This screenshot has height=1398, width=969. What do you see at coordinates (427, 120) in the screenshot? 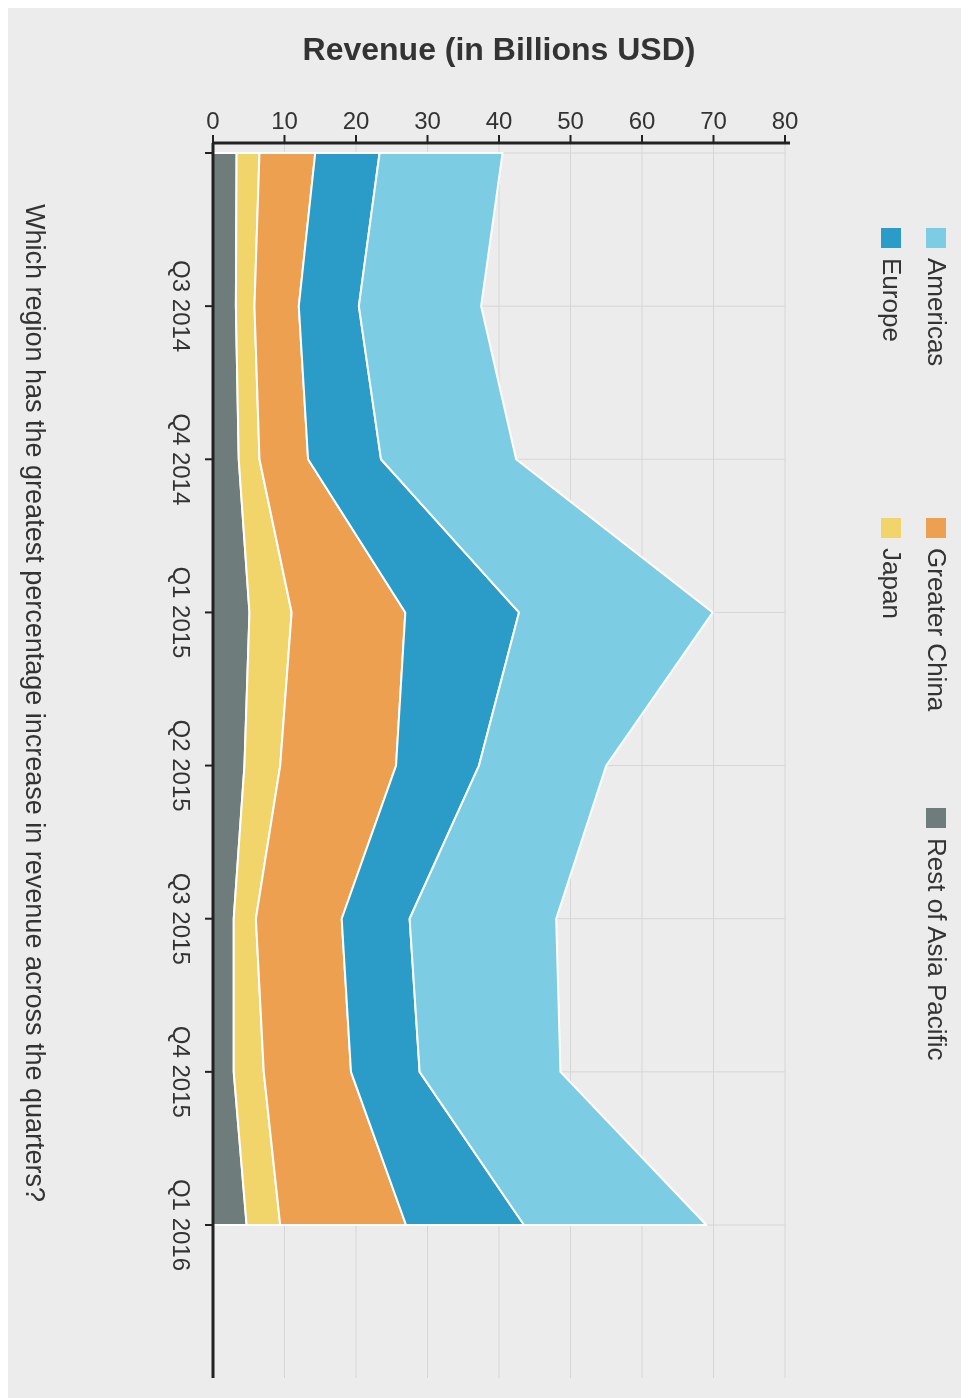
I see `x-tick-label: 30` at bounding box center [427, 120].